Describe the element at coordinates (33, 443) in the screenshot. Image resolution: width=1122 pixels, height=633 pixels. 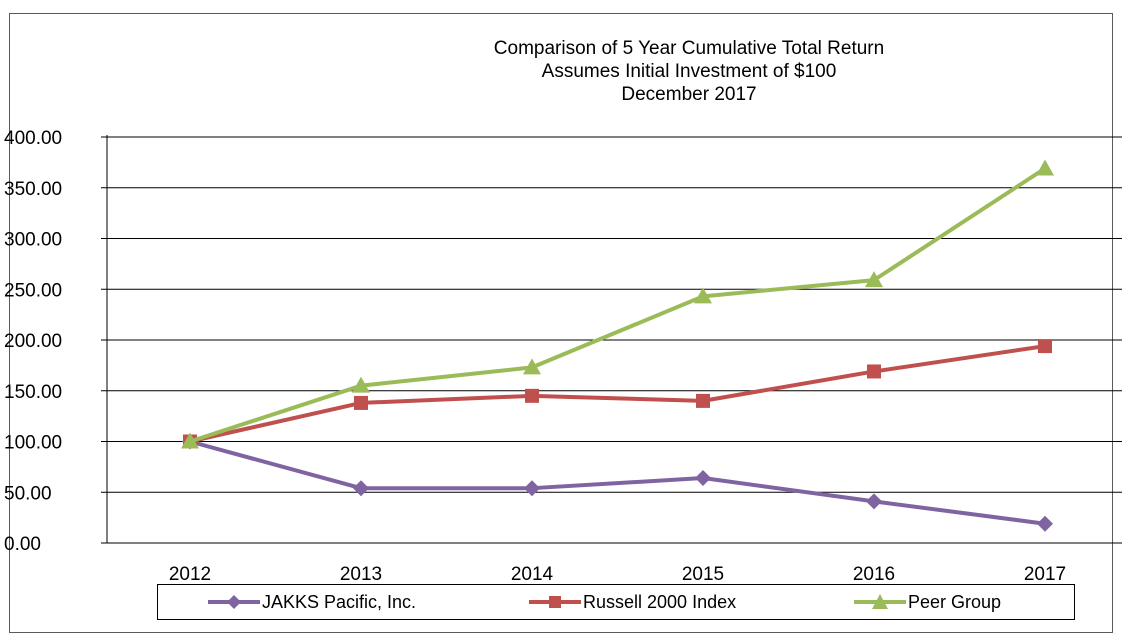
I see `y-tick-label: 100.00` at that location.